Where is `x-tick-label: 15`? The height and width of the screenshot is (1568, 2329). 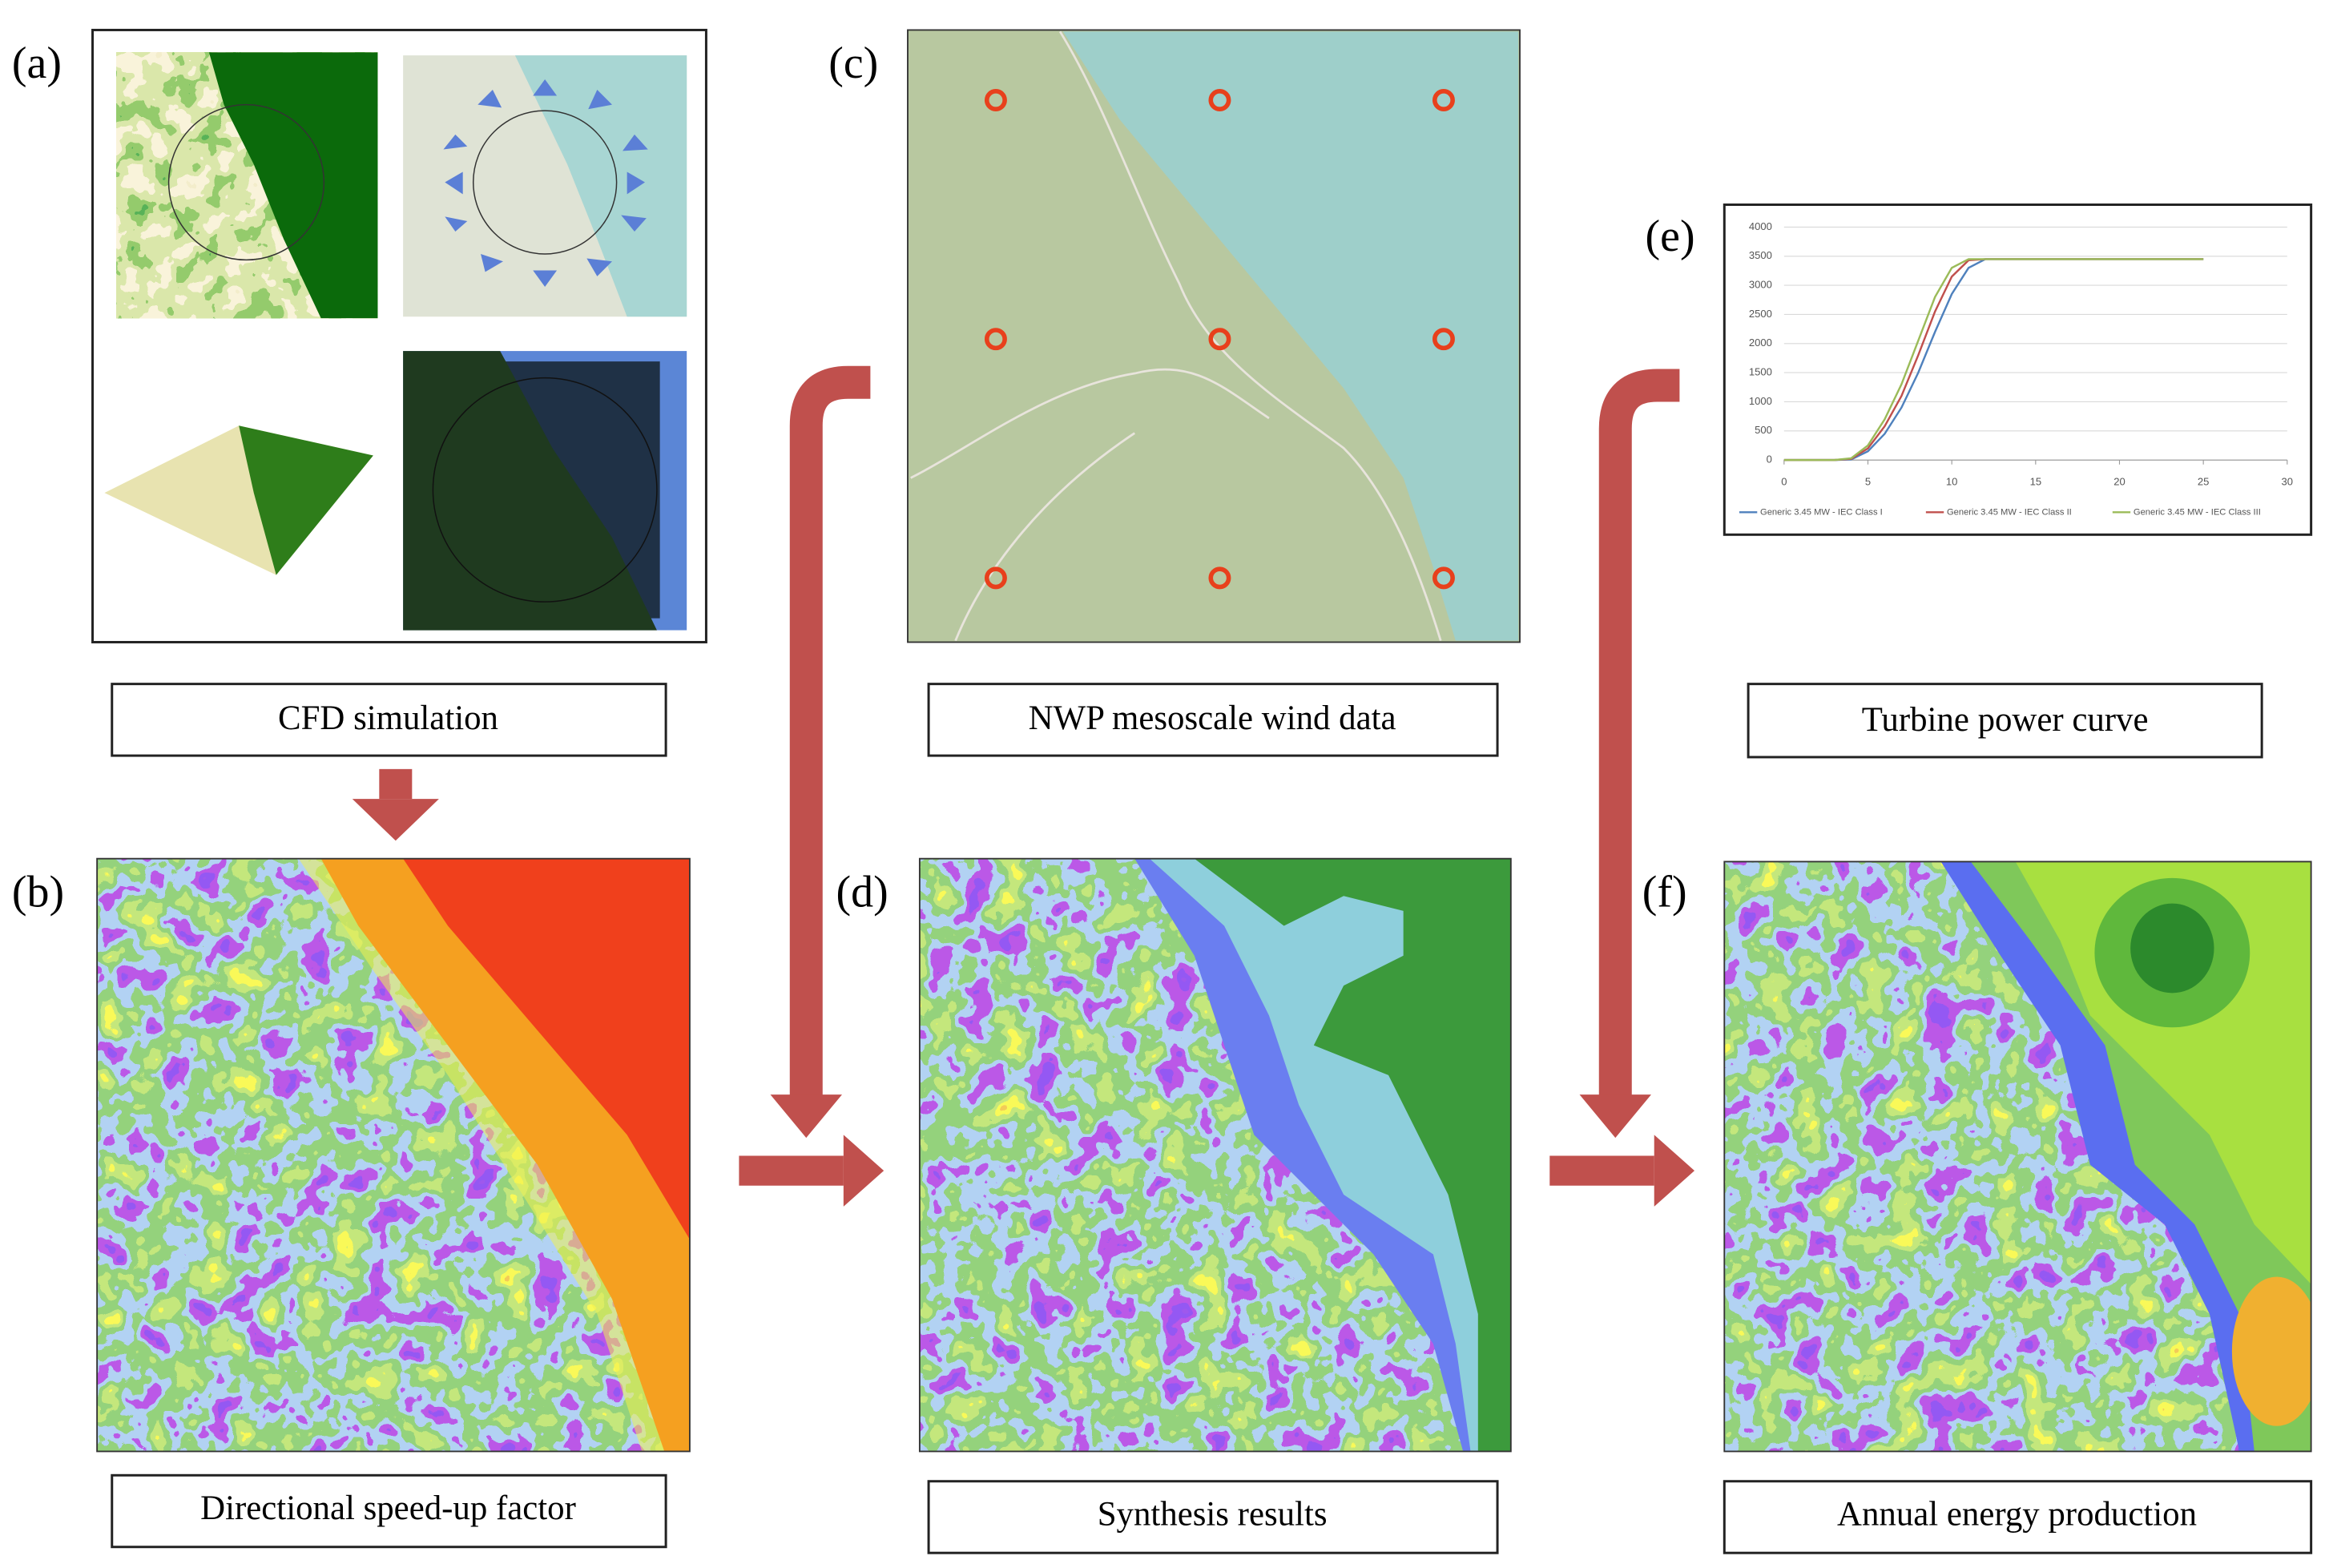
x-tick-label: 15 is located at coordinates (2036, 482).